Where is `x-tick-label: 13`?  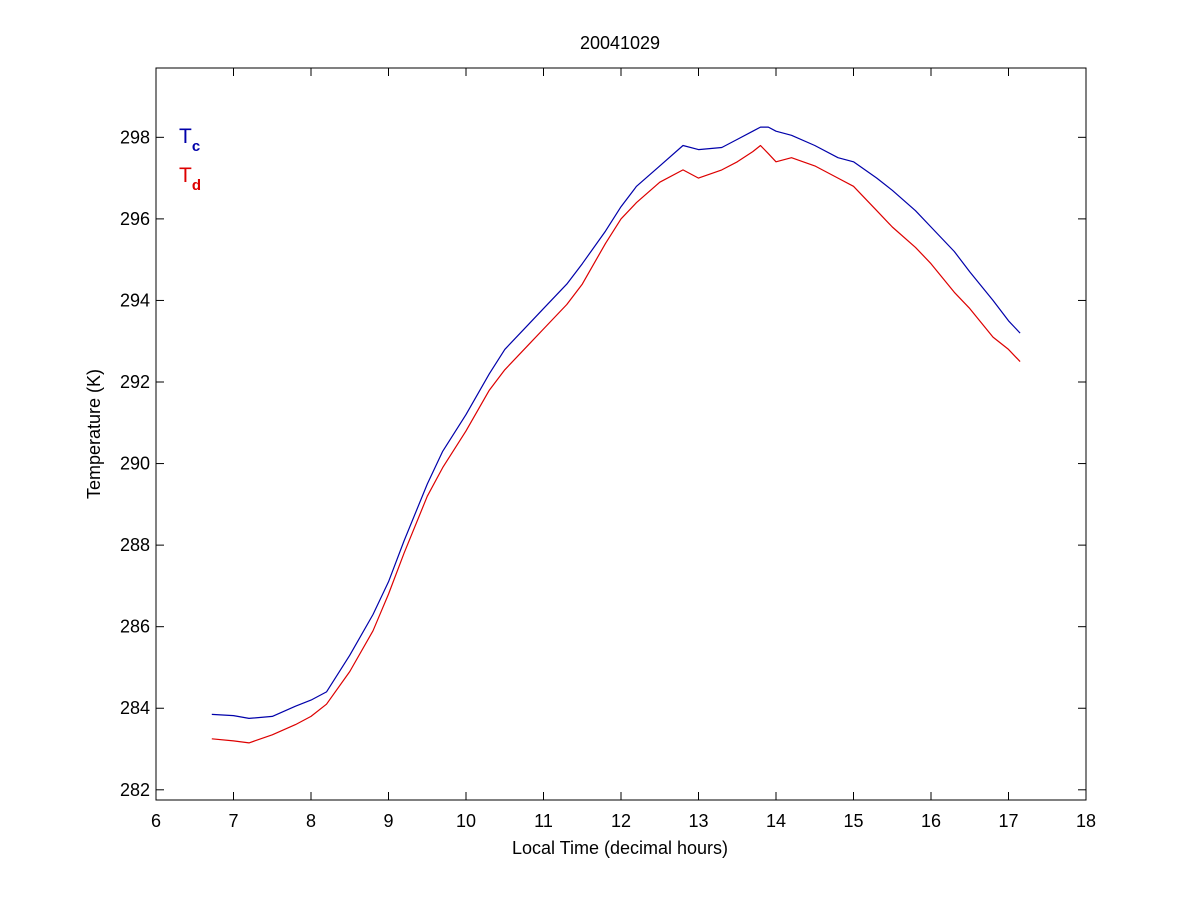 x-tick-label: 13 is located at coordinates (698, 821).